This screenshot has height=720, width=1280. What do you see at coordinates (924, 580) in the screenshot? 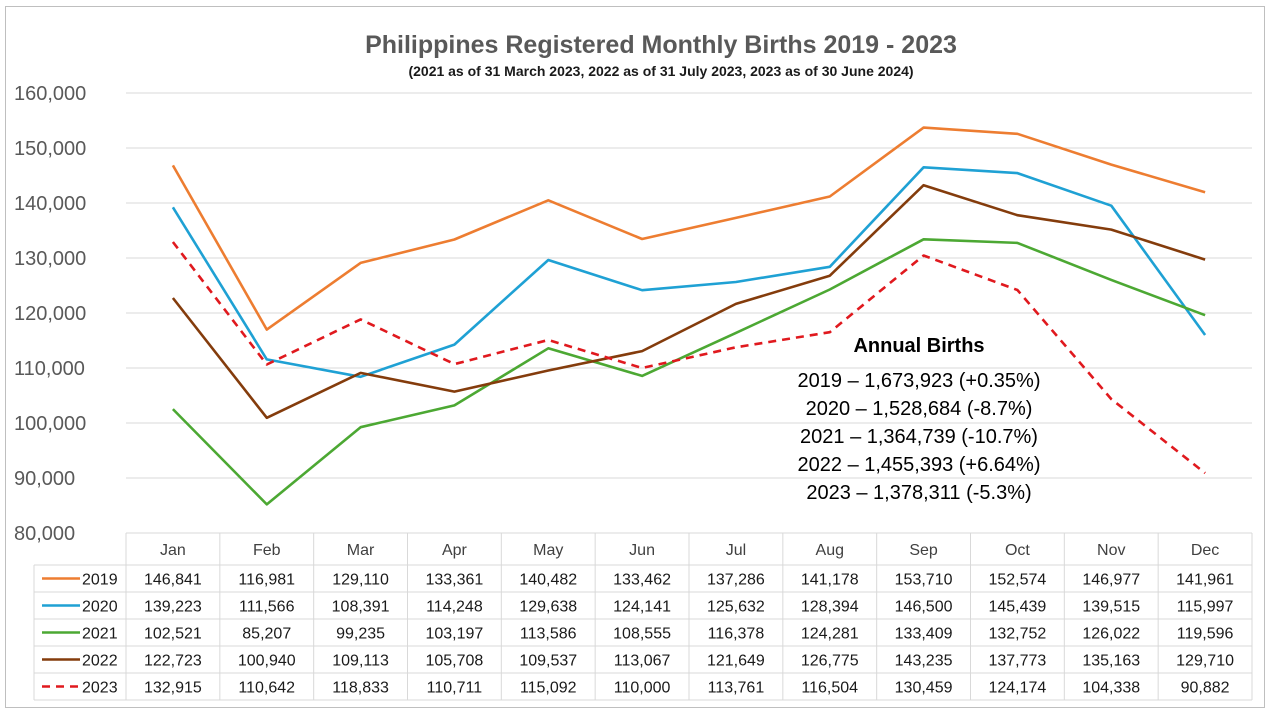
I see `table-cell: 153,710` at bounding box center [924, 580].